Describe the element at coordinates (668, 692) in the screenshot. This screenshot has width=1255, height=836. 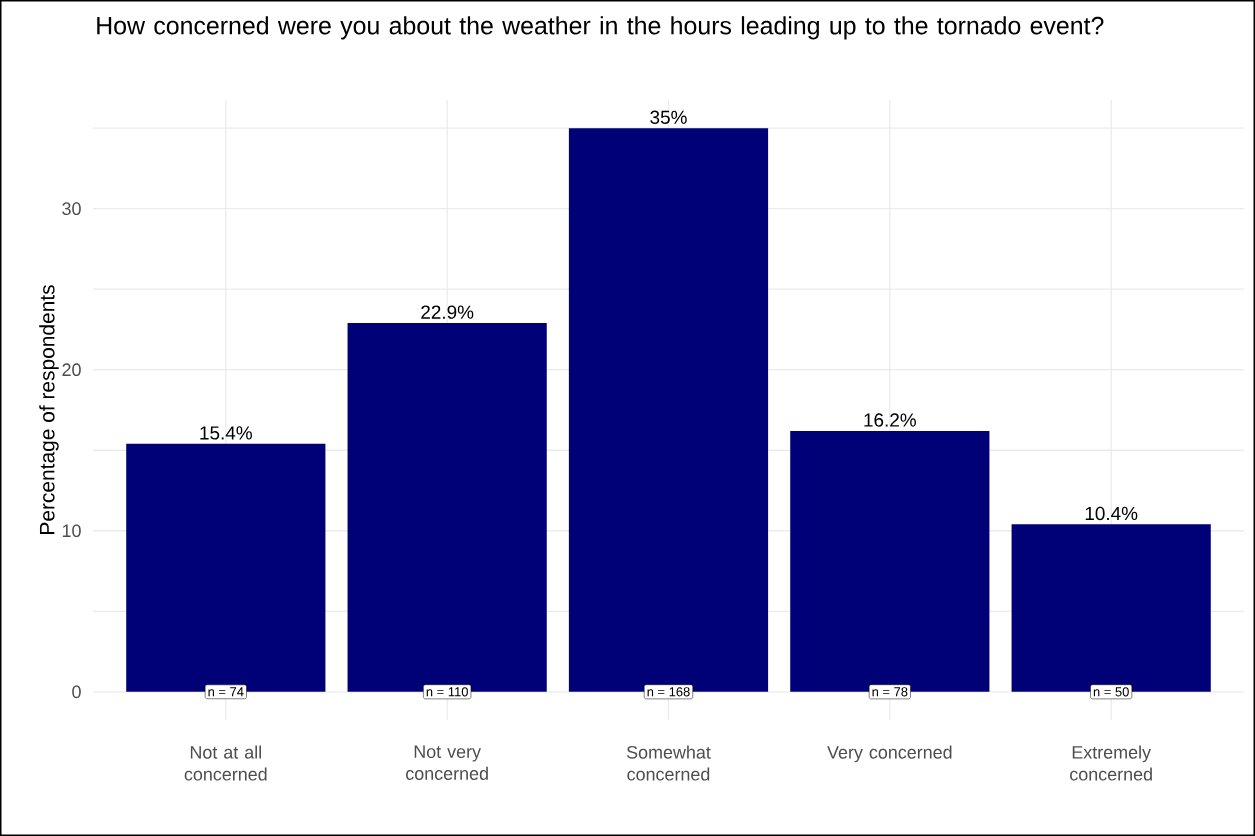
I see `annotation: n = 168` at that location.